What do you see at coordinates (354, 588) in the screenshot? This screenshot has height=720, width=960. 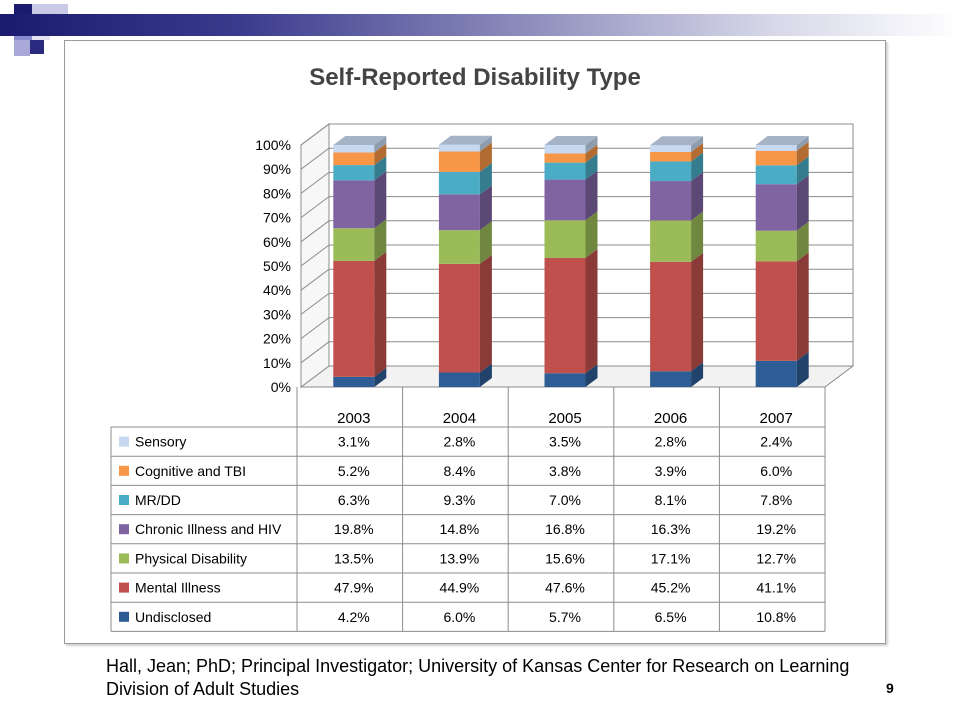 I see `data-table-value: 47.9%` at bounding box center [354, 588].